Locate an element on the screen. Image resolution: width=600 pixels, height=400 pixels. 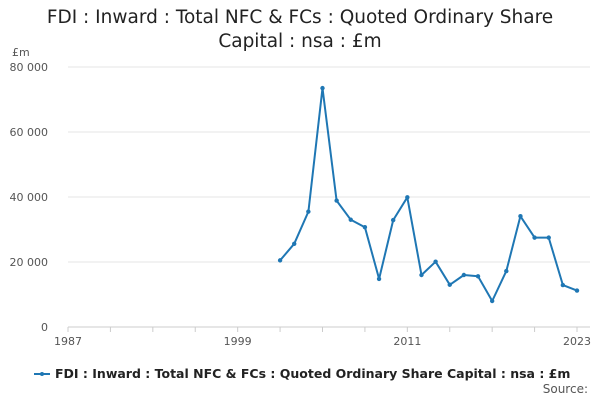
y-tick-label: 20 000 is located at coordinates (29, 262).